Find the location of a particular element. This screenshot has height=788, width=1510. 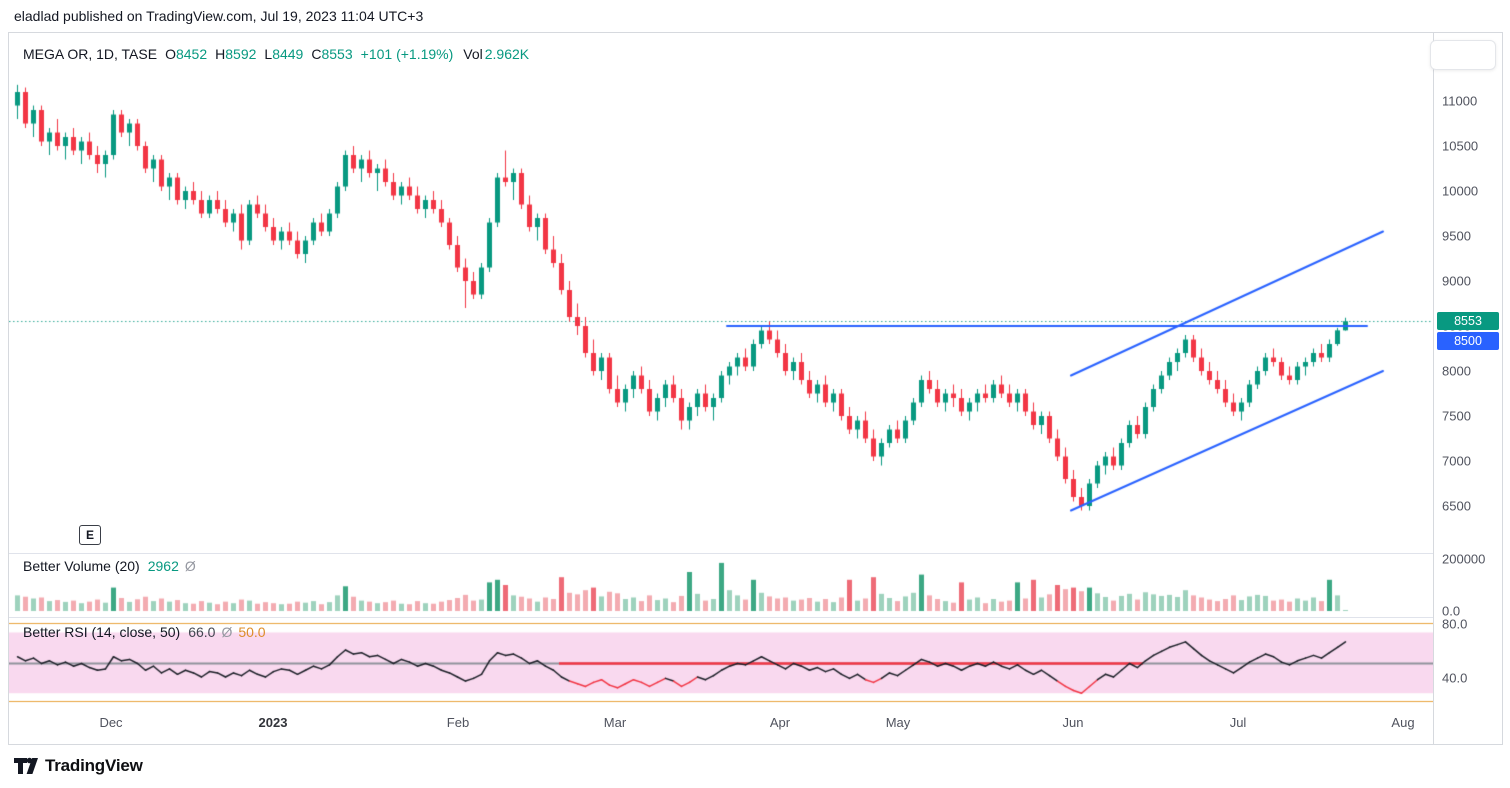

price-tick-label: 10000 is located at coordinates (1460, 191).